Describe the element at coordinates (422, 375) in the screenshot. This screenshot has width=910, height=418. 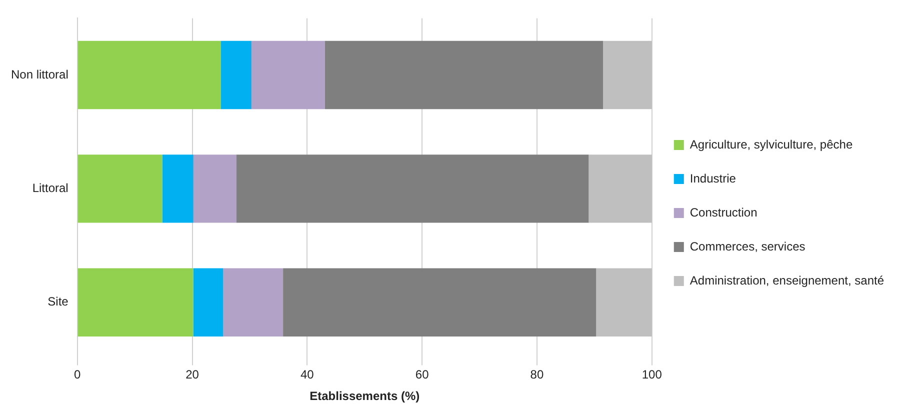
I see `x-tick-label: 60` at that location.